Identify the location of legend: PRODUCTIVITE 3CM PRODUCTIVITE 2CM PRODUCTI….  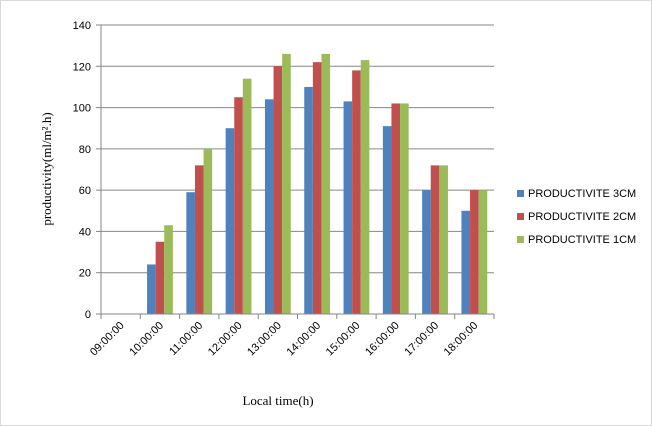
(576, 217).